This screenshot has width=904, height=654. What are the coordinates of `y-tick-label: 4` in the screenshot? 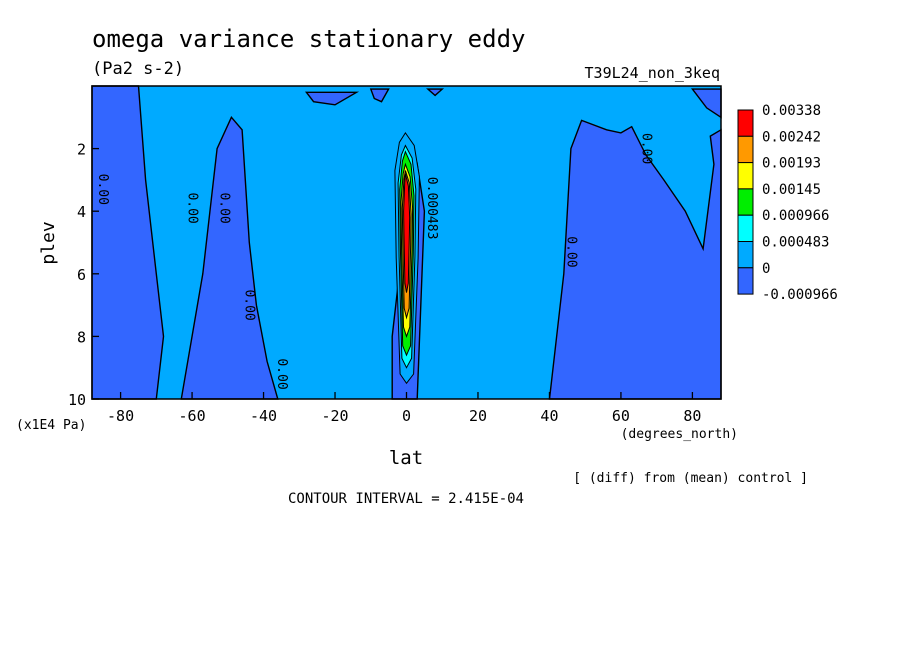 It's located at (81, 212).